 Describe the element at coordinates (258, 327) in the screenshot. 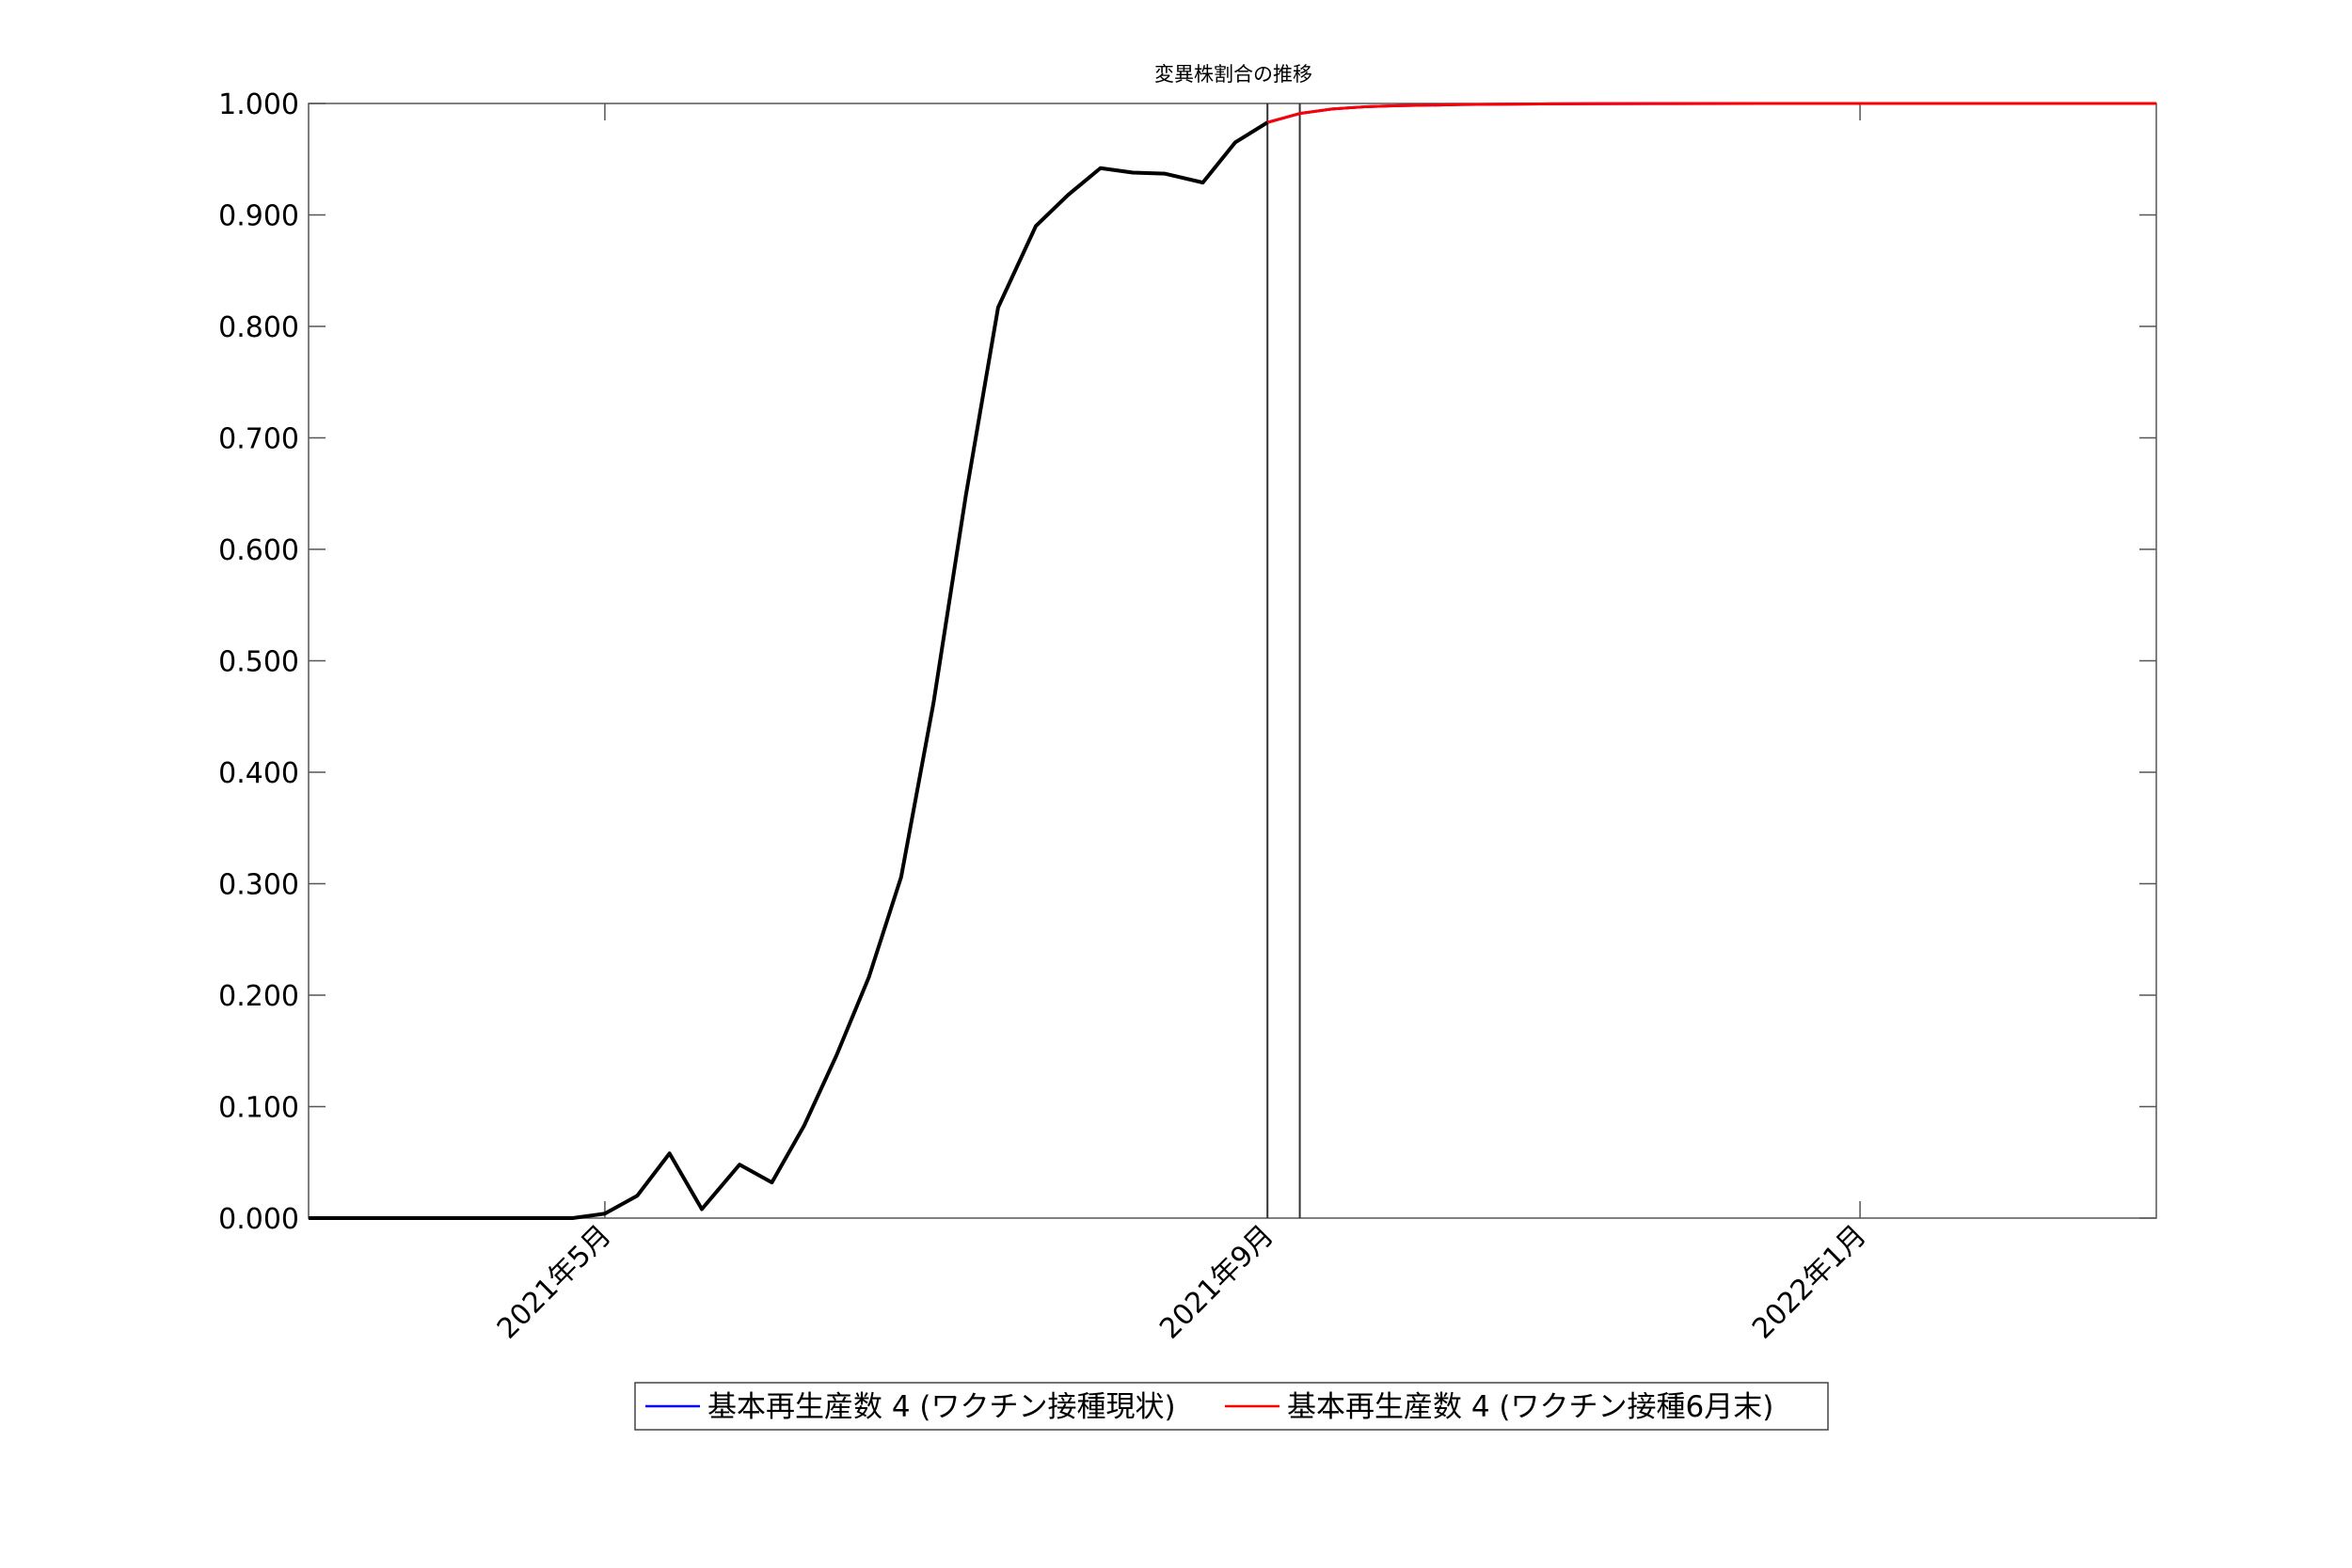

I see `y-tick-label: 0.800` at that location.